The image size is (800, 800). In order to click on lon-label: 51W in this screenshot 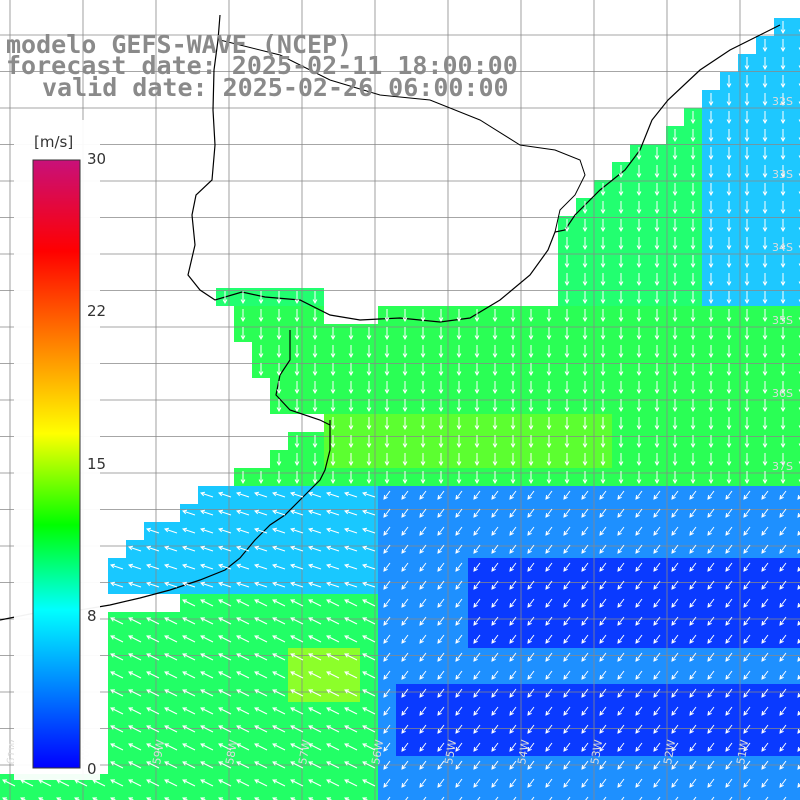, I will do `click(742, 752)`.